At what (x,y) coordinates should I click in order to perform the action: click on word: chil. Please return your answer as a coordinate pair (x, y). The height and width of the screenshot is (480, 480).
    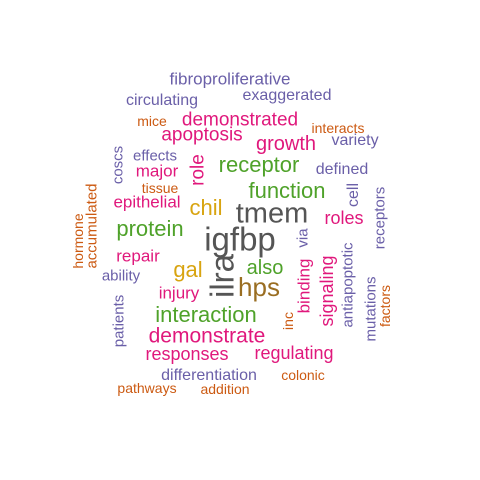
    Looking at the image, I should click on (206, 207).